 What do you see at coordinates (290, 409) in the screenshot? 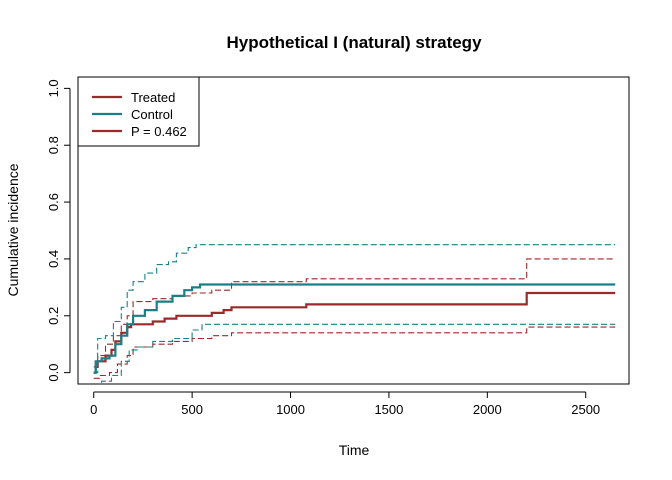
I see `x-tick-label: 1000` at bounding box center [290, 409].